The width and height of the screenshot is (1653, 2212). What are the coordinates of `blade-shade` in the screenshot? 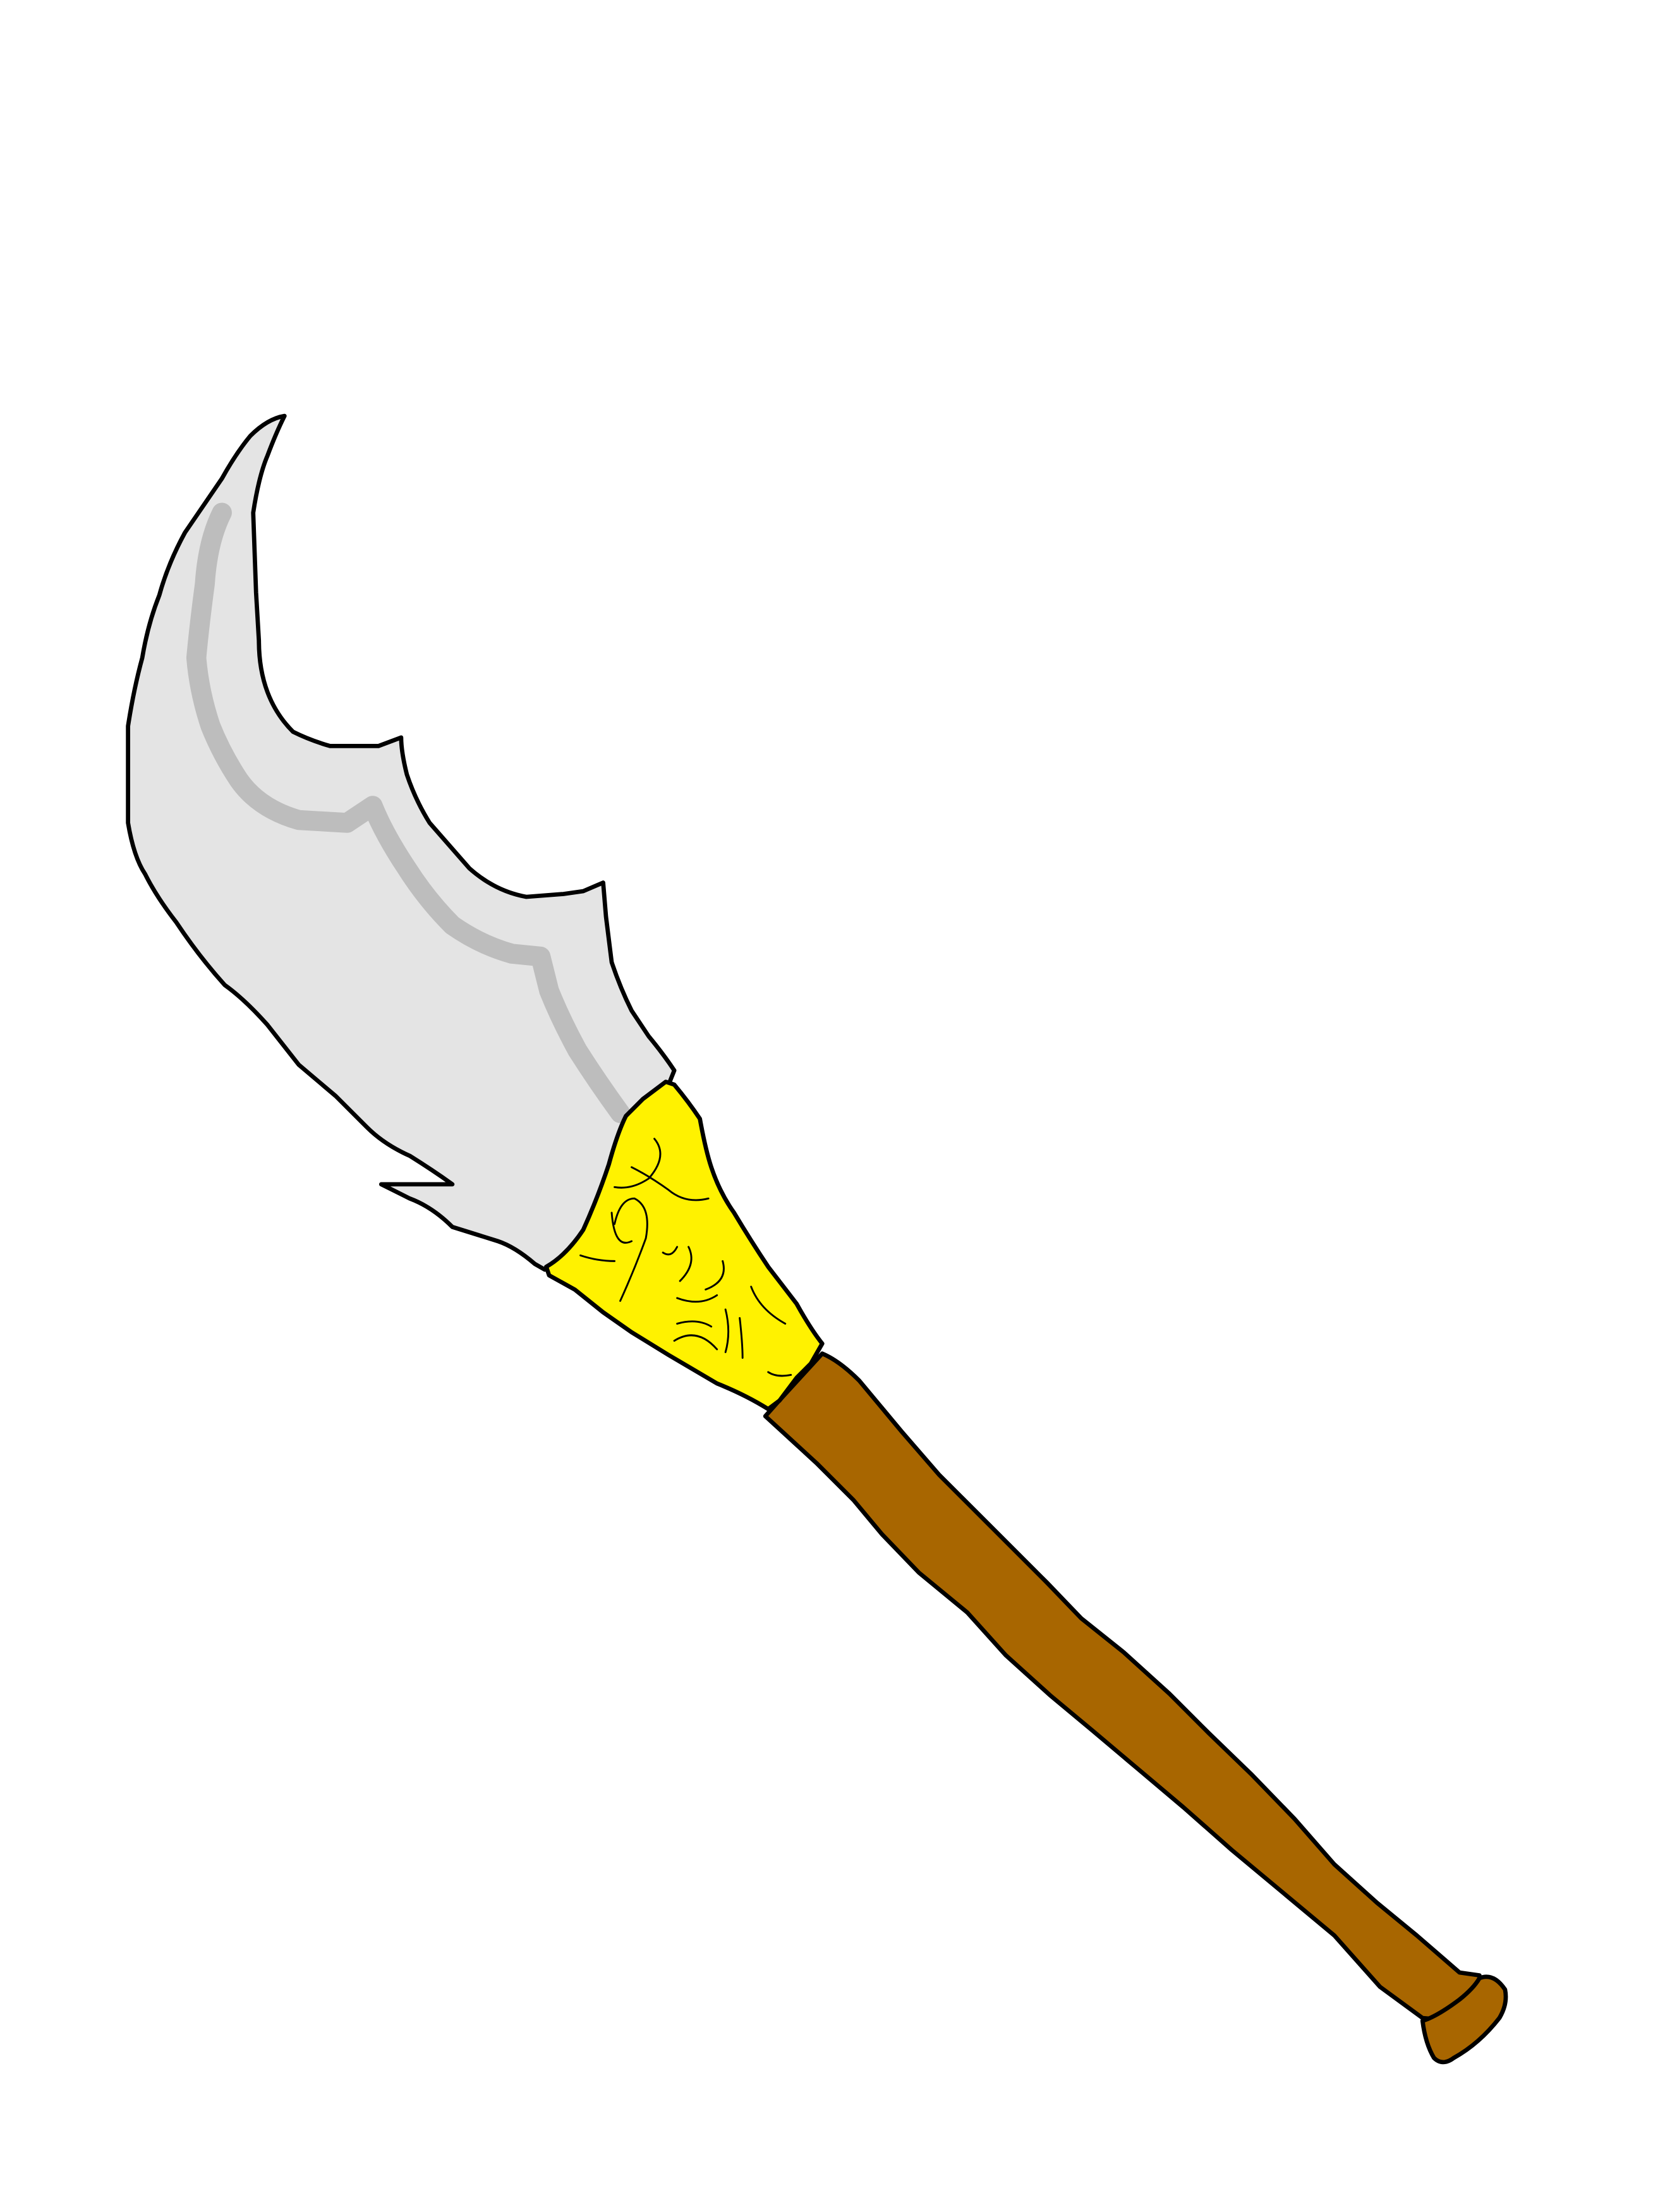 It's located at (408, 813).